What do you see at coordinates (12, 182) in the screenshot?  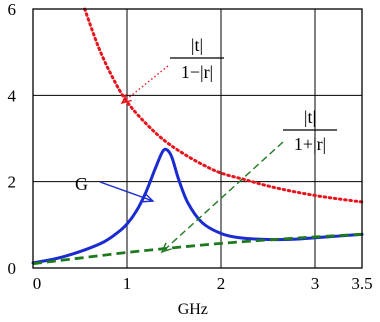 I see `y-tick-label: 2` at bounding box center [12, 182].